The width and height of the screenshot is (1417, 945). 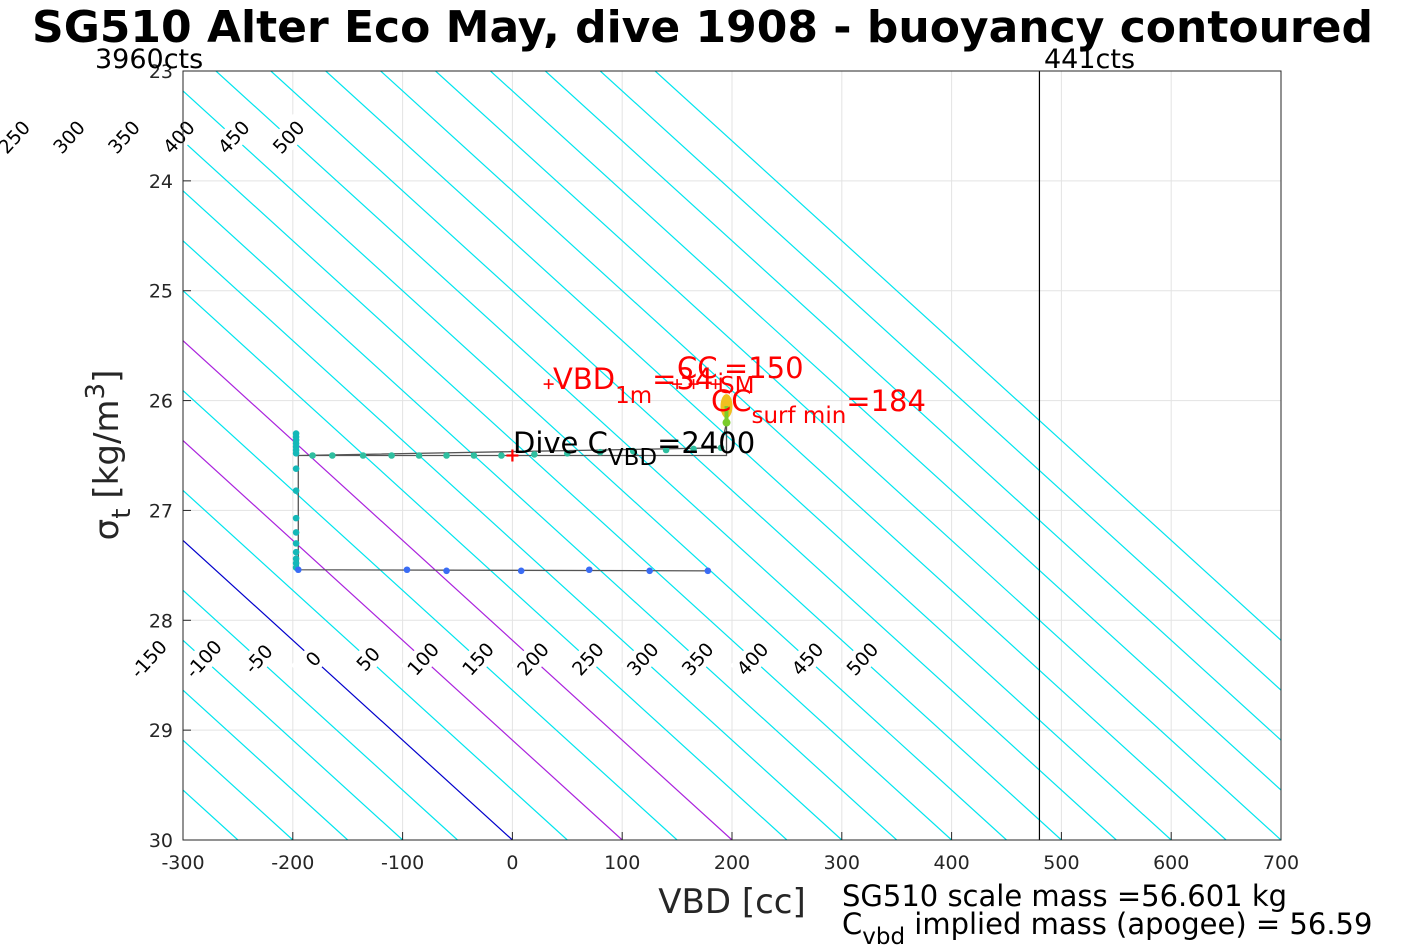 I want to click on contour-label: -150, so click(x=149, y=659).